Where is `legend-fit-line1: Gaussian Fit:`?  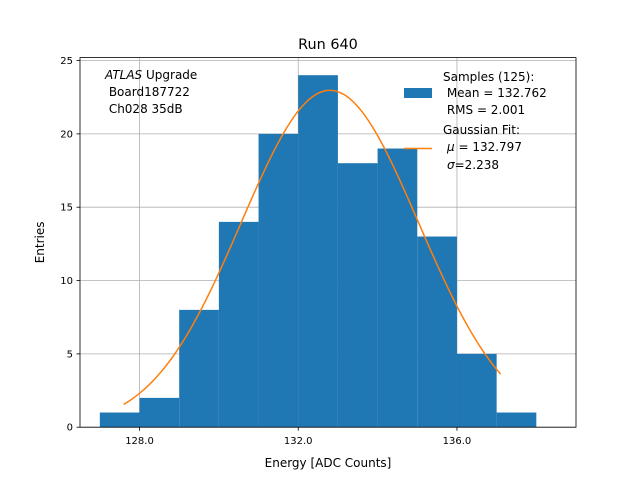
legend-fit-line1: Gaussian Fit: is located at coordinates (481, 130).